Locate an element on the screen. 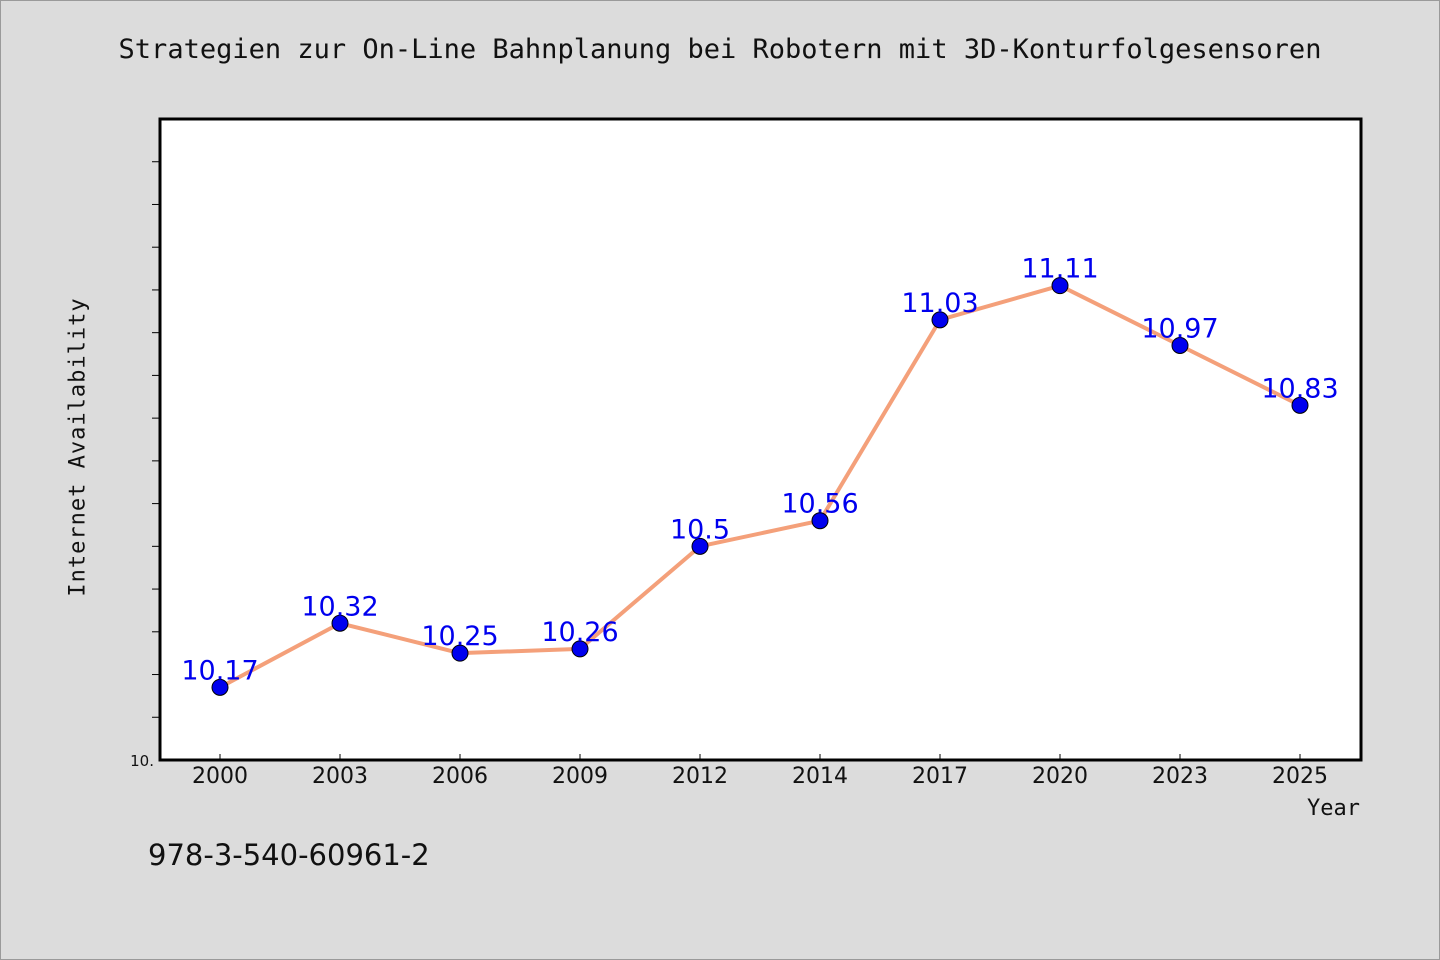 The width and height of the screenshot is (1440, 960). data-label: 10.56 is located at coordinates (819, 504).